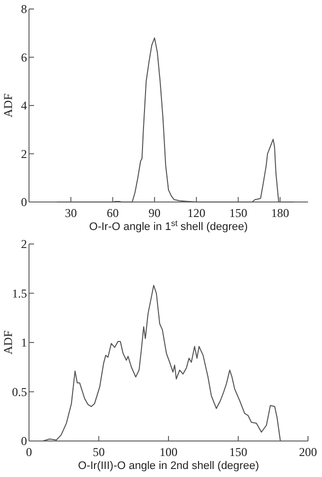 Image resolution: width=322 pixels, height=477 pixels. Describe the element at coordinates (24, 9) in the screenshot. I see `y-tick-label: 8` at that location.